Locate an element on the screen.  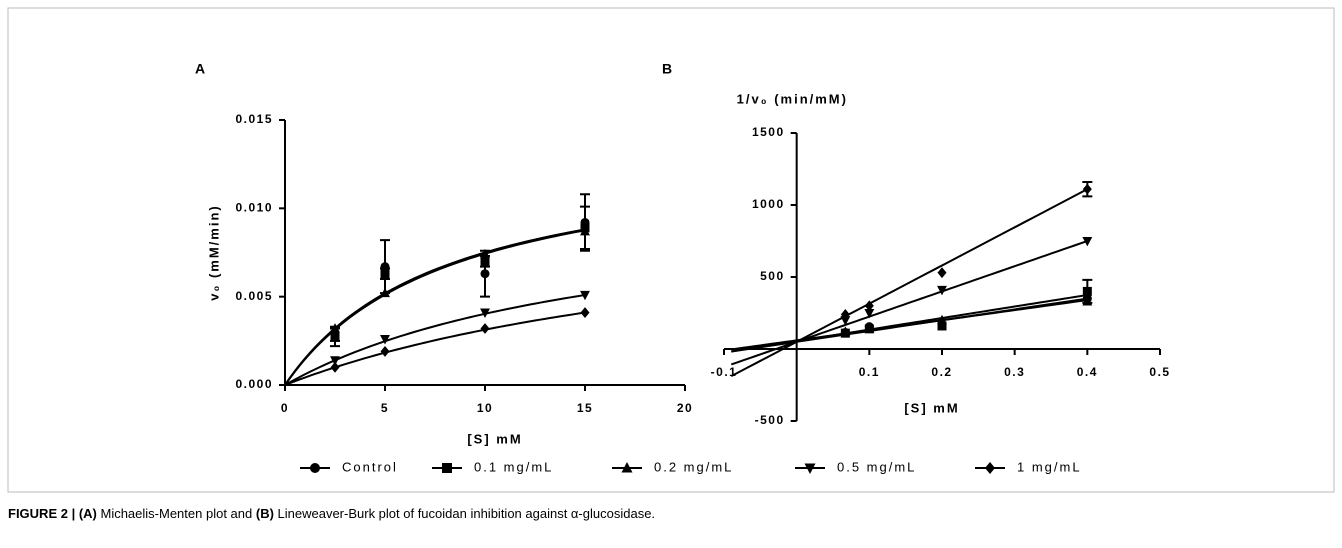
x-tick-label: 0.1 is located at coordinates (869, 372).